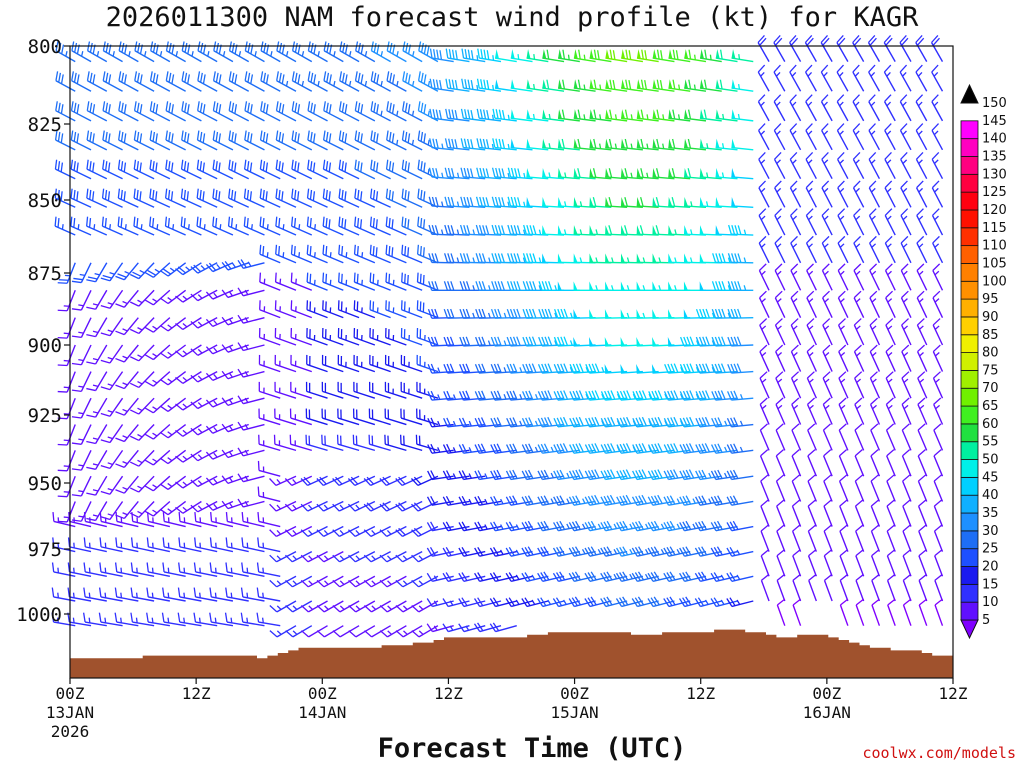 The height and width of the screenshot is (768, 1024). I want to click on colorbar-label: 10, so click(990, 602).